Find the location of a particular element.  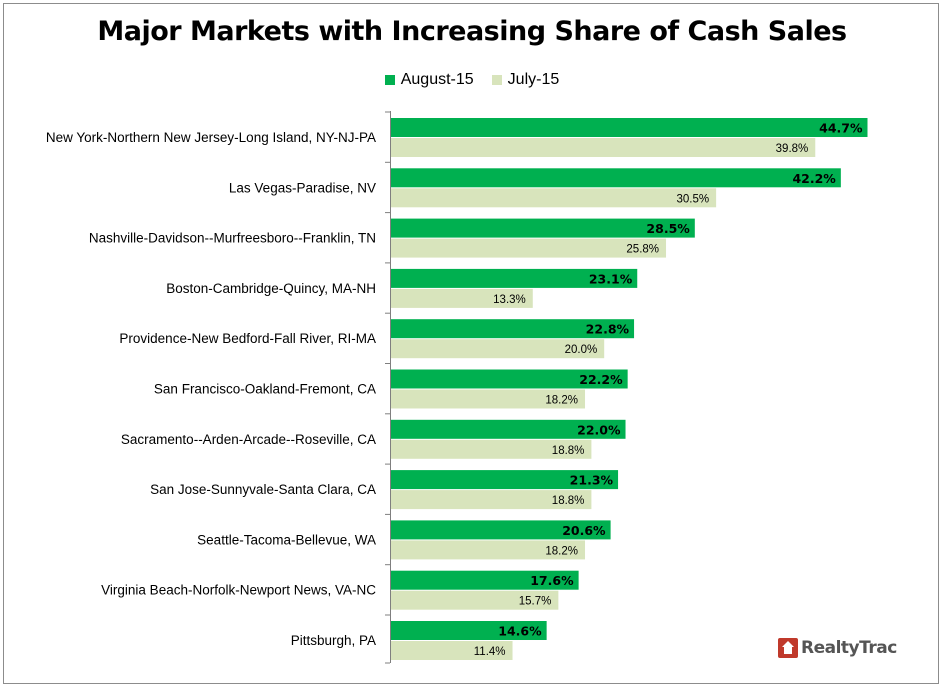

legend-swatch-july is located at coordinates (496, 80).